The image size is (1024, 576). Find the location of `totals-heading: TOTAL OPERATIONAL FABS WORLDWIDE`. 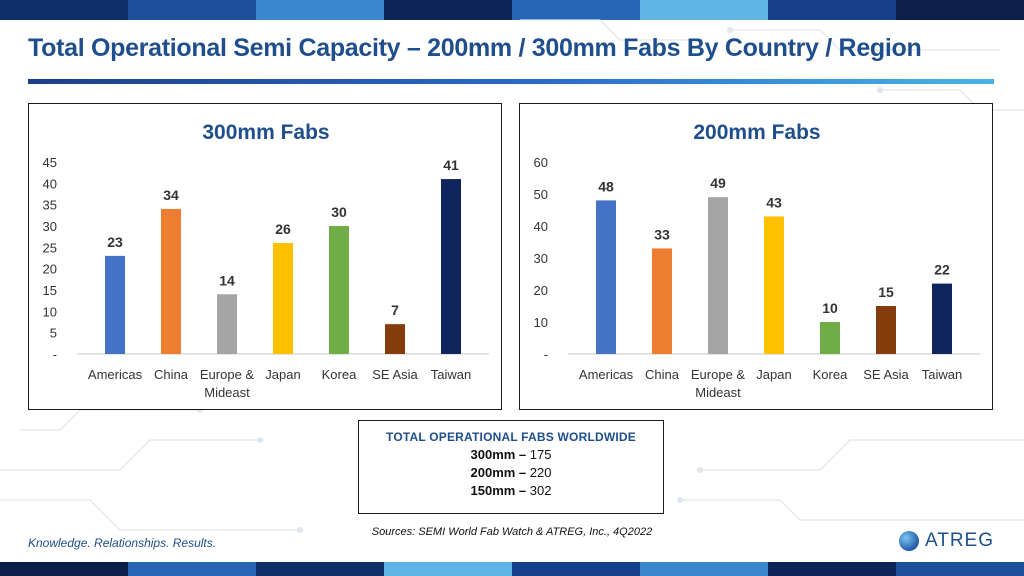

totals-heading: TOTAL OPERATIONAL FABS WORLDWIDE is located at coordinates (511, 437).